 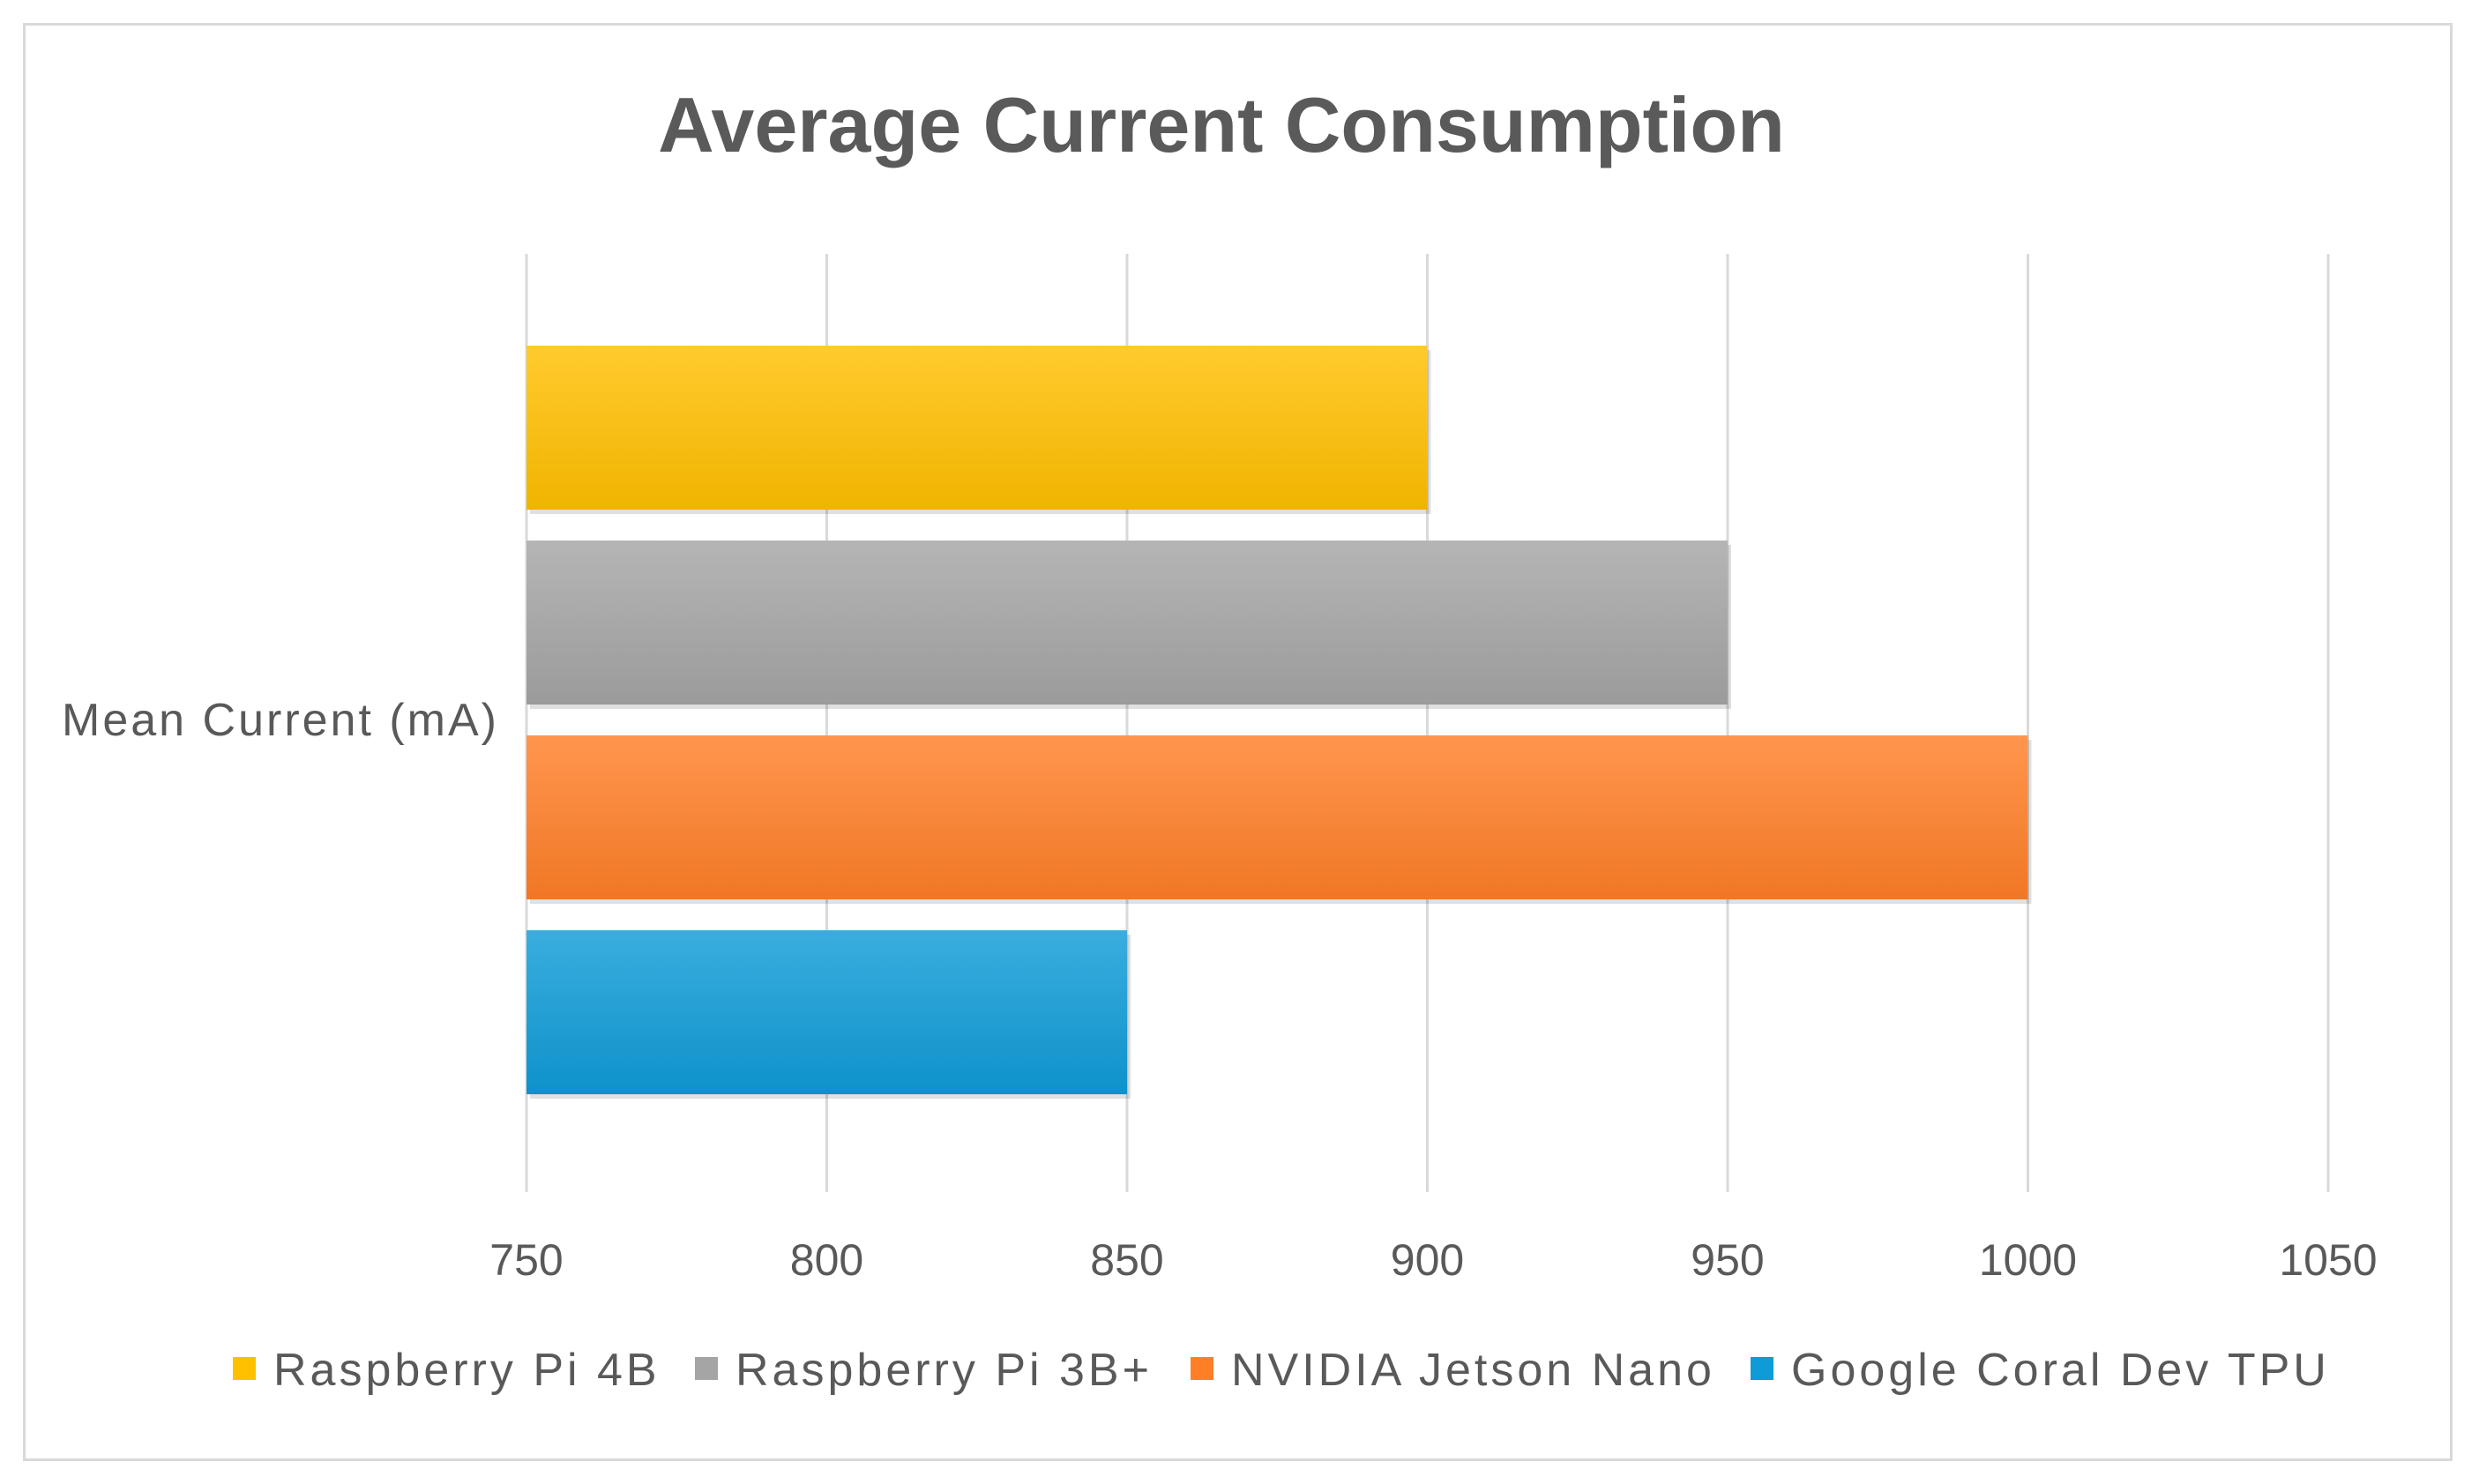 What do you see at coordinates (526, 1260) in the screenshot?
I see `x-tick-label: 750` at bounding box center [526, 1260].